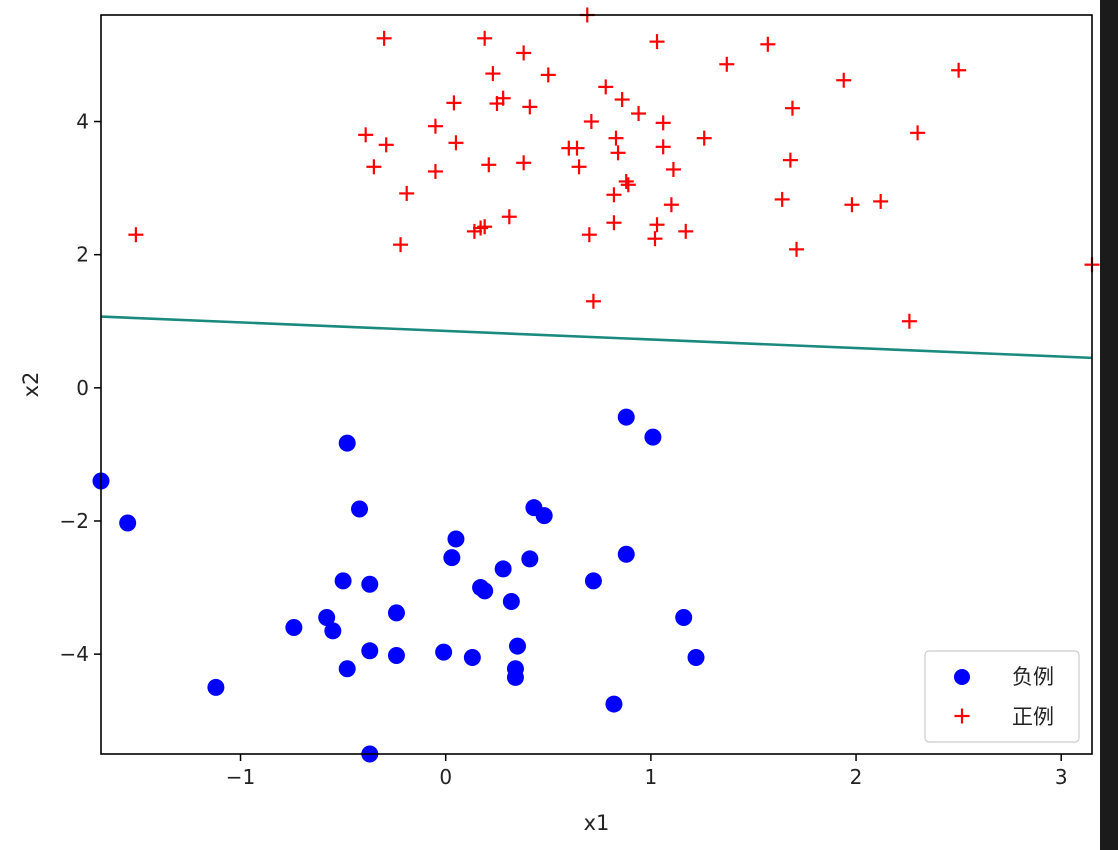 The height and width of the screenshot is (850, 1118). Describe the element at coordinates (74, 654) in the screenshot. I see `y-tick-label: −4` at that location.